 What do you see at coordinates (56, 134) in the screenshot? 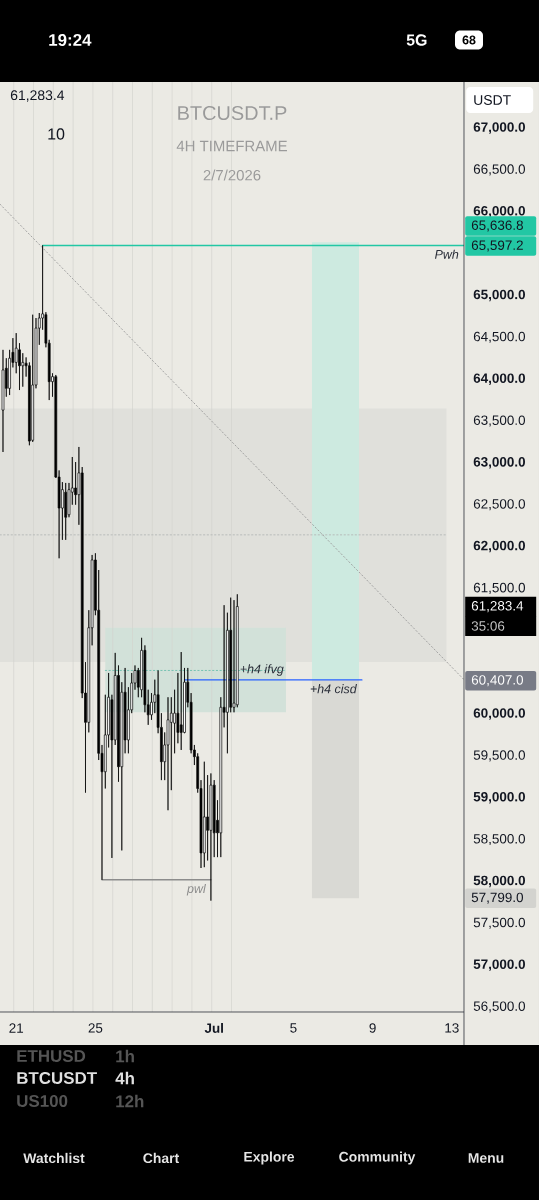
I see `annotation: 10` at bounding box center [56, 134].